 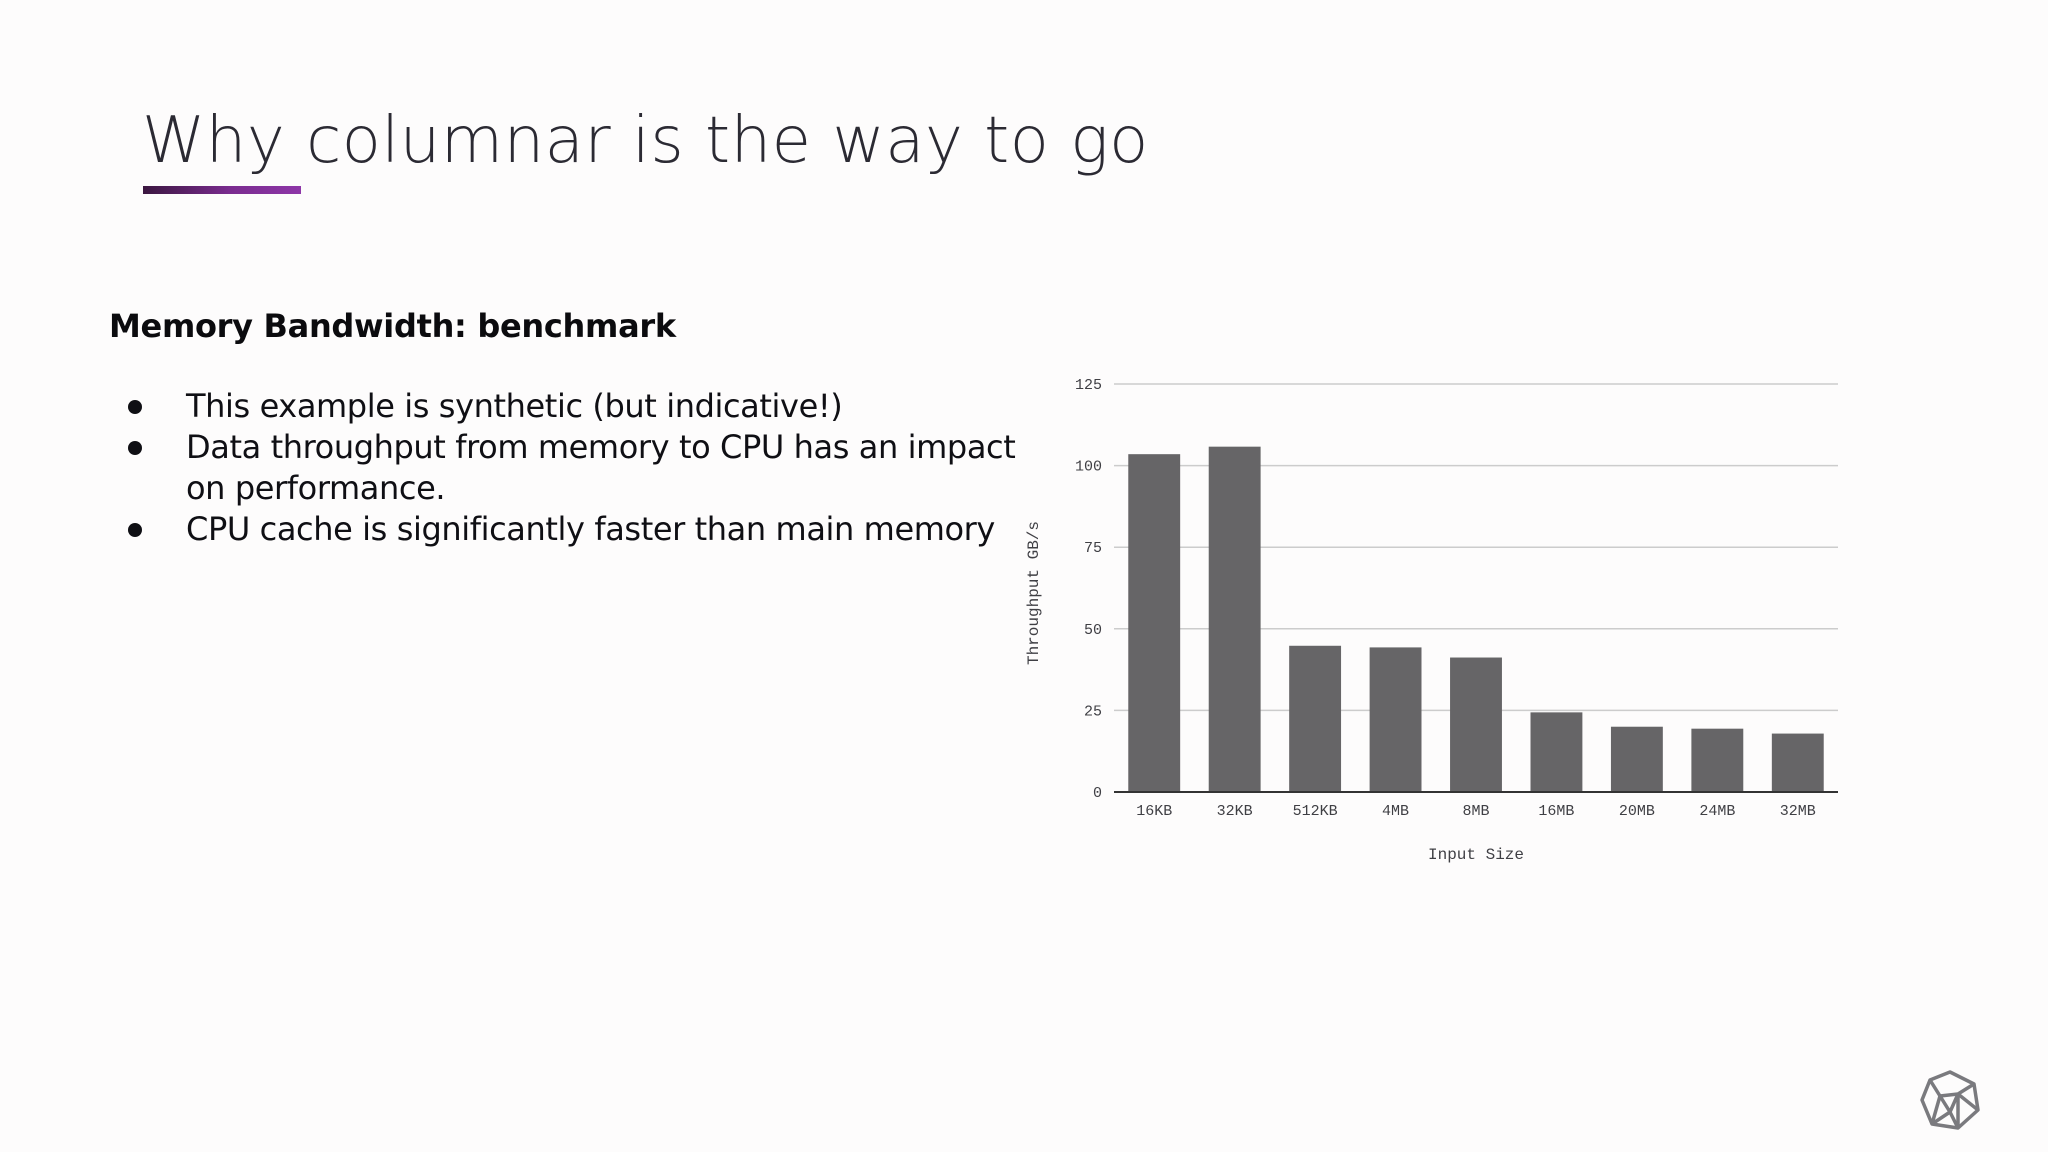 What do you see at coordinates (1093, 548) in the screenshot?
I see `y-tick-label: 75` at bounding box center [1093, 548].